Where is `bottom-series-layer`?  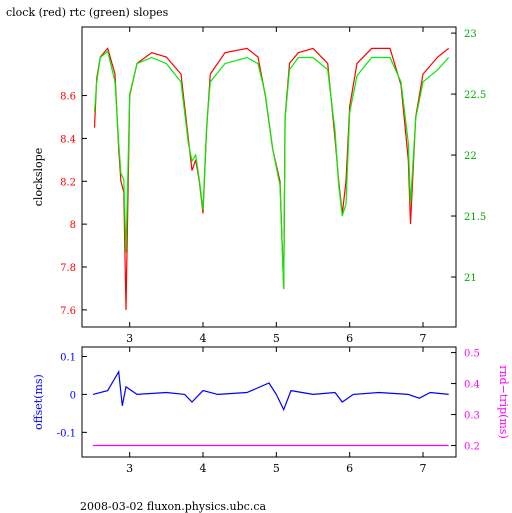
bottom-series-layer is located at coordinates (270, 408).